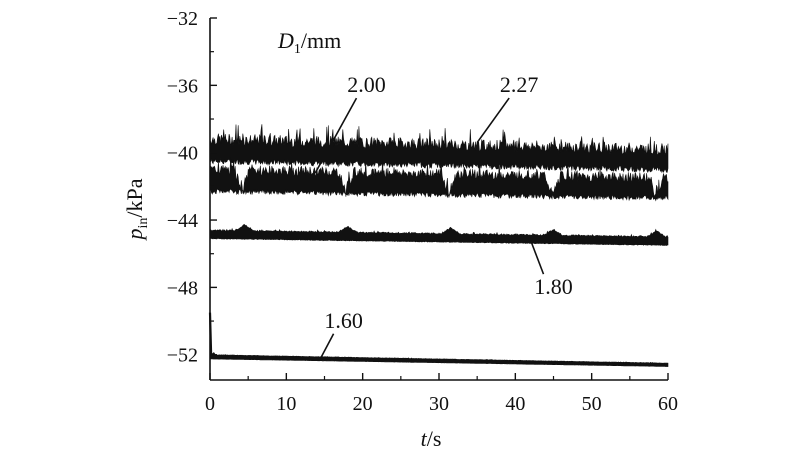 Image resolution: width=800 pixels, height=455 pixels. I want to click on annotation-2-27: 2.27, so click(507, 108).